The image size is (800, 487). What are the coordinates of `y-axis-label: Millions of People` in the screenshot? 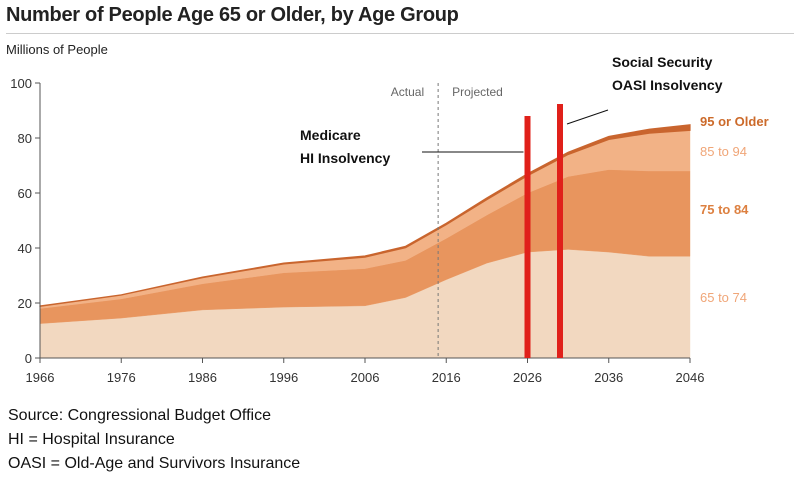 It's located at (57, 49).